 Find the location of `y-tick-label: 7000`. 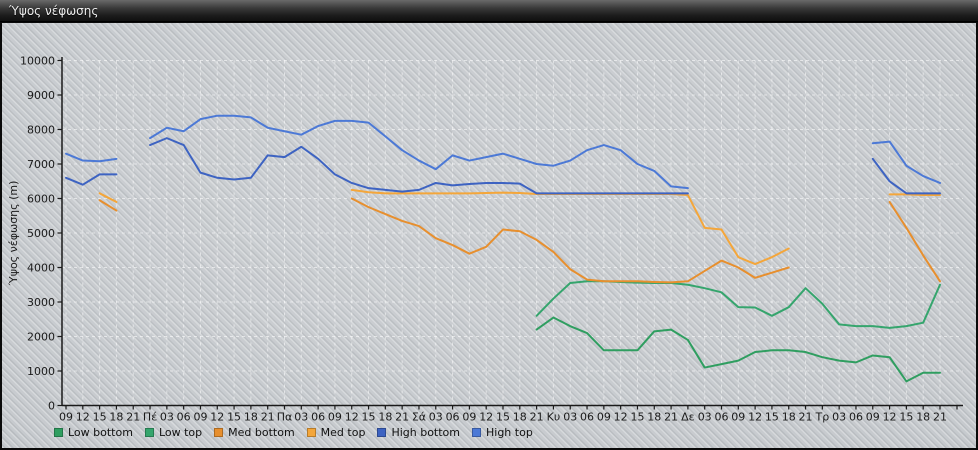

y-tick-label: 7000 is located at coordinates (41, 164).